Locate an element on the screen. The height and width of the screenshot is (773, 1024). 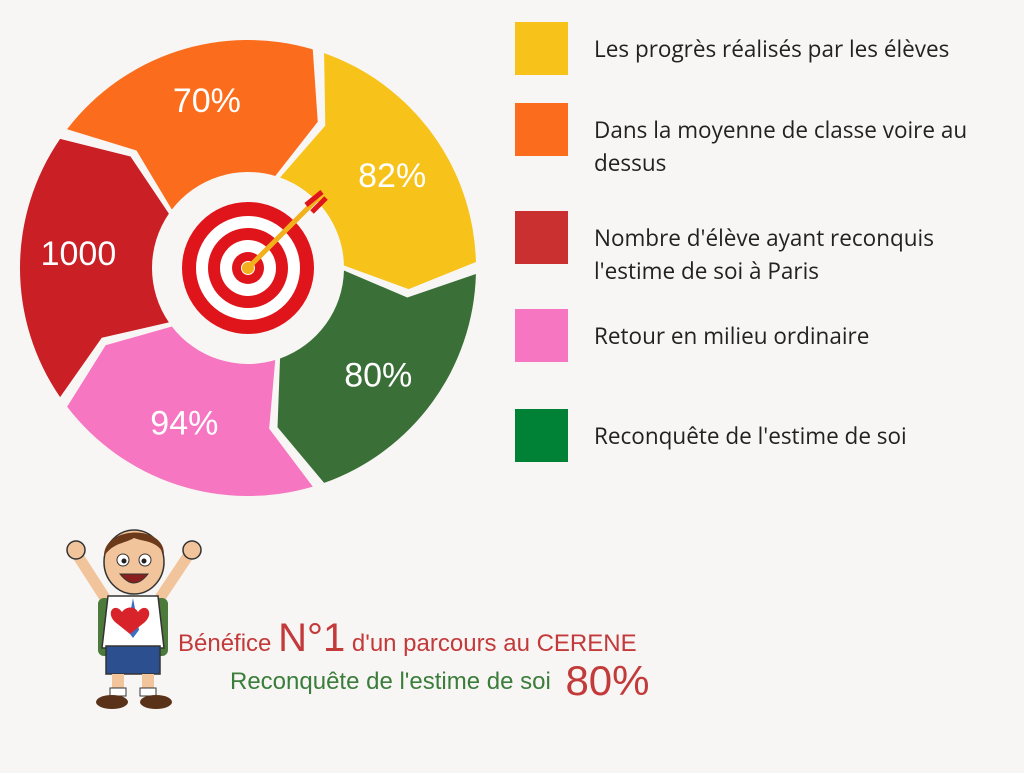
footer-line-1: Bénéfice N°1 d'un parcours au CERENE is located at coordinates (407, 638).